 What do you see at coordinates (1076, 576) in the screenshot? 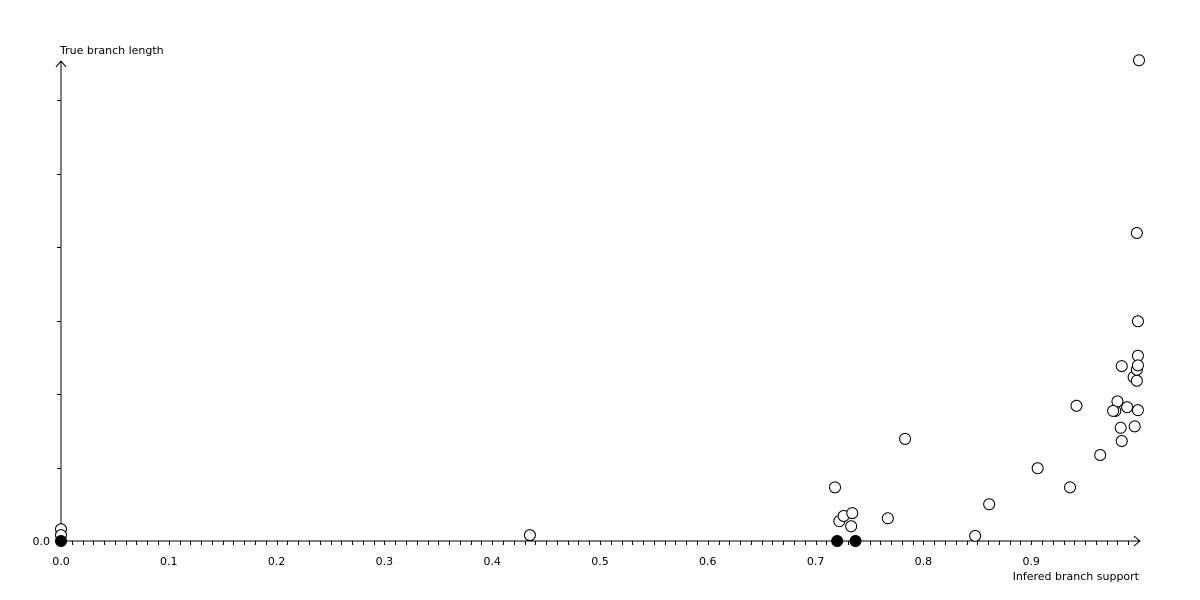
I see `x-axis-label: Infered branch support` at bounding box center [1076, 576].